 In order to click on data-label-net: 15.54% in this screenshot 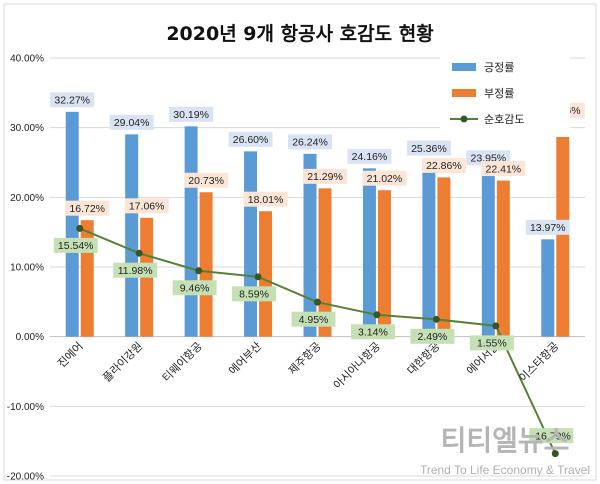, I will do `click(76, 246)`.